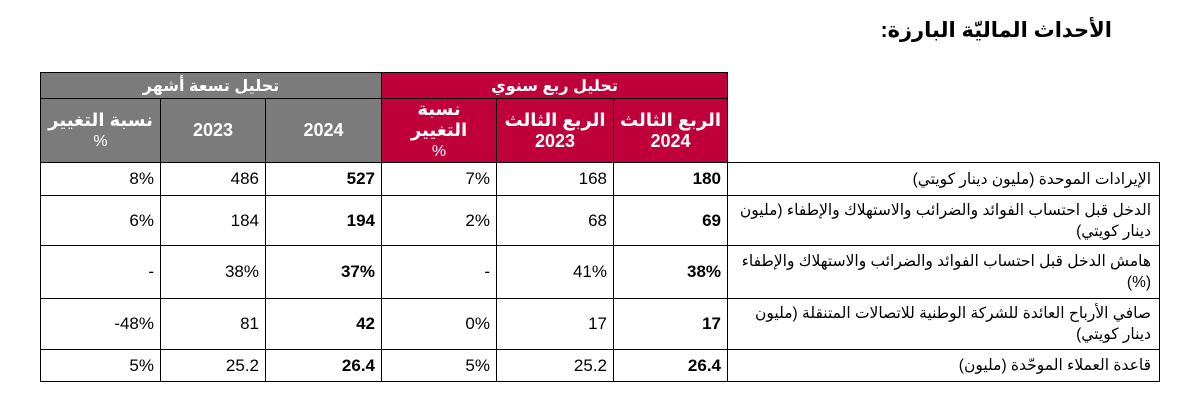 Image resolution: width=1200 pixels, height=411 pixels. Describe the element at coordinates (670, 179) in the screenshot. I see `cell-q3-2024: 180` at that location.